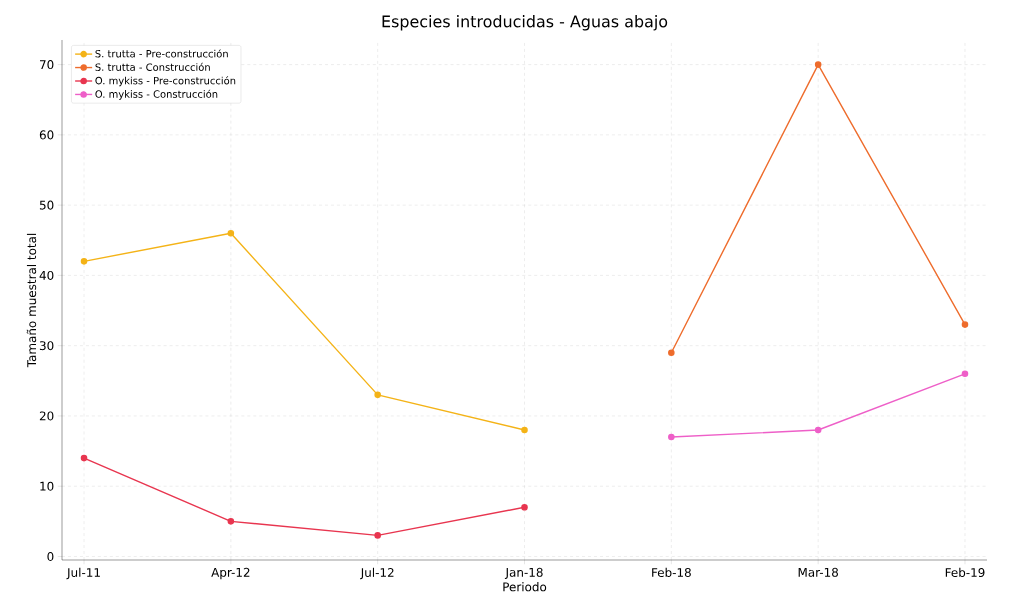 The width and height of the screenshot is (1014, 606). What do you see at coordinates (46, 275) in the screenshot?
I see `y-tick-label: 40` at bounding box center [46, 275].